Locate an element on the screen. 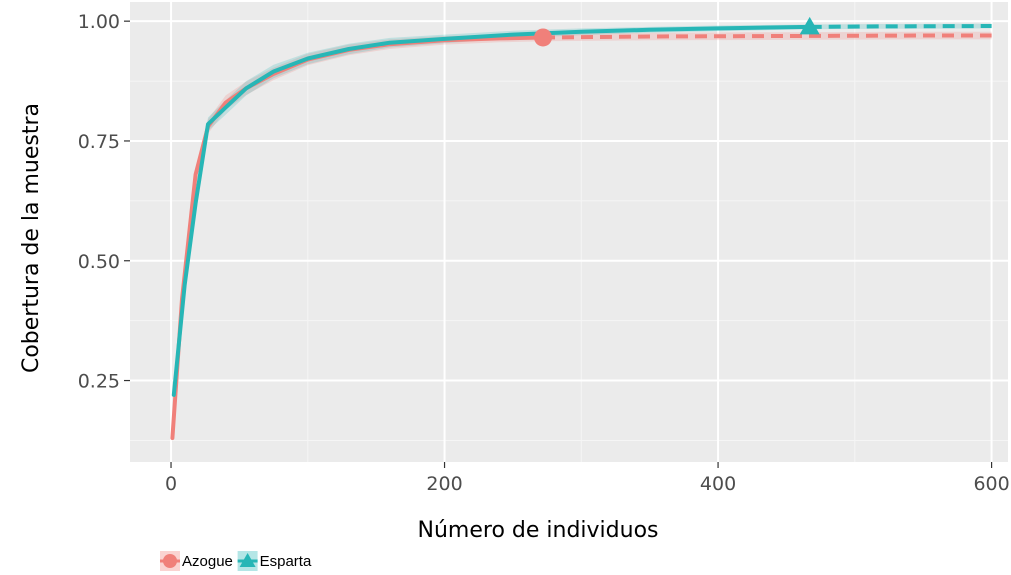 This screenshot has height=575, width=1011. y-tick-label: 0.75 is located at coordinates (99, 142).